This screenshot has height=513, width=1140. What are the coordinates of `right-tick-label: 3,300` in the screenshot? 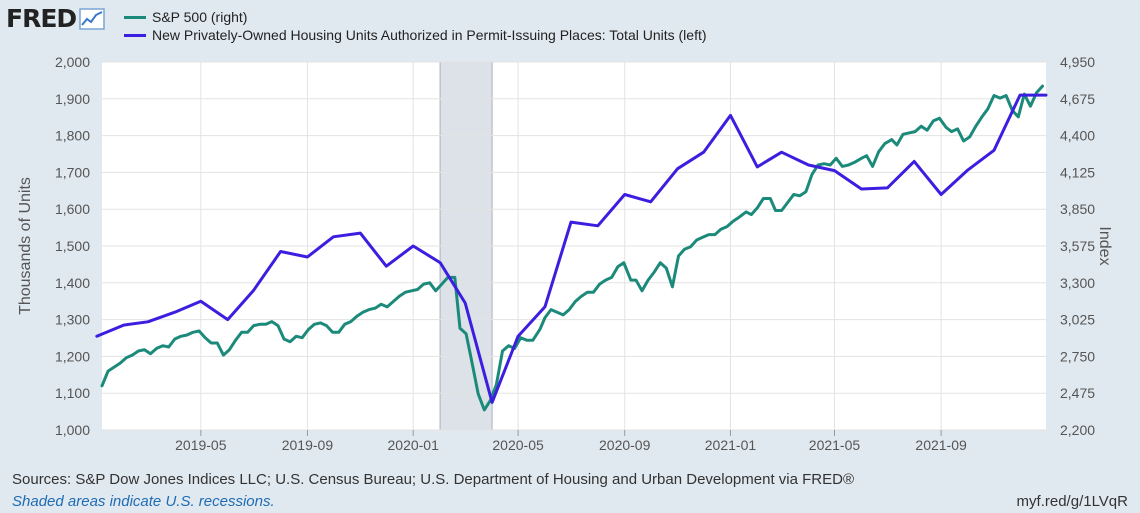 It's located at (1077, 283).